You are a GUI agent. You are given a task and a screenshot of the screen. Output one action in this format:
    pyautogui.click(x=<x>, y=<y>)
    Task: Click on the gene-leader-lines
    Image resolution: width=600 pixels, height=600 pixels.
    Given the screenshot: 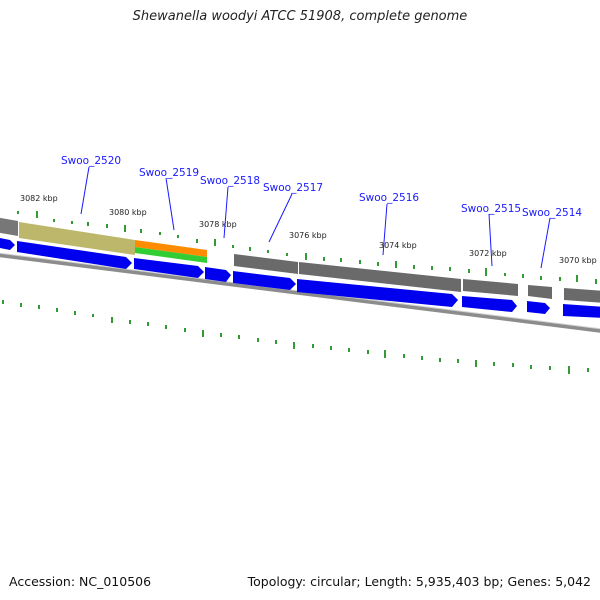 What is the action you would take?
    pyautogui.click(x=315, y=217)
    